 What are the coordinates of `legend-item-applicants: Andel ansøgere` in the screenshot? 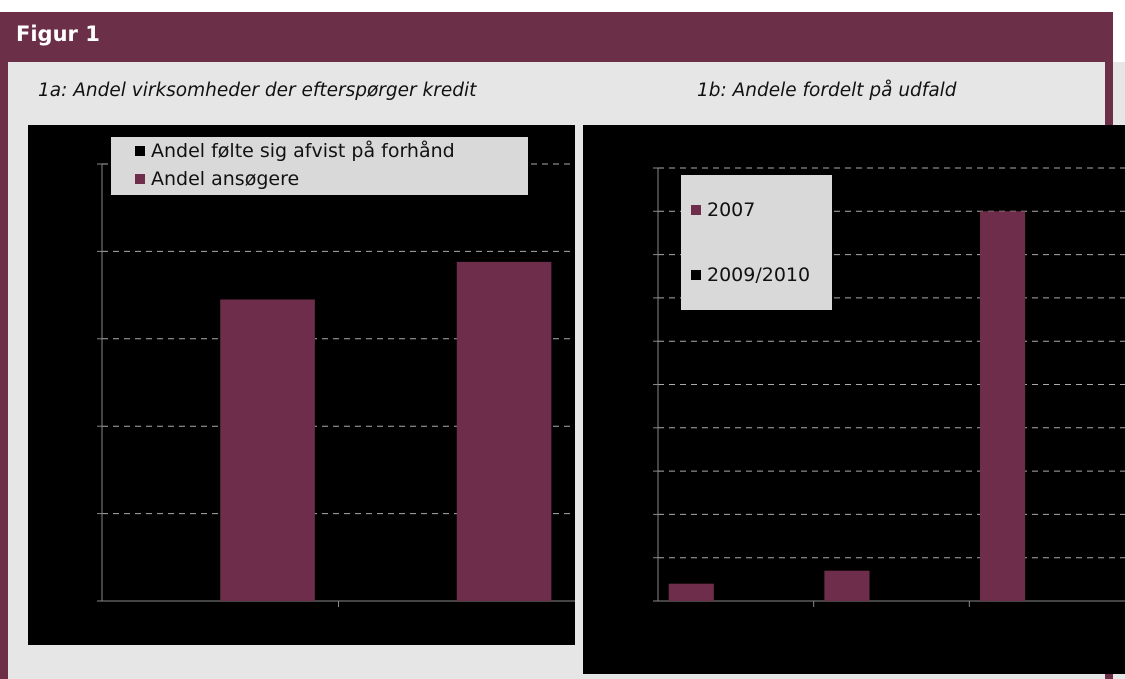 It's located at (319, 179).